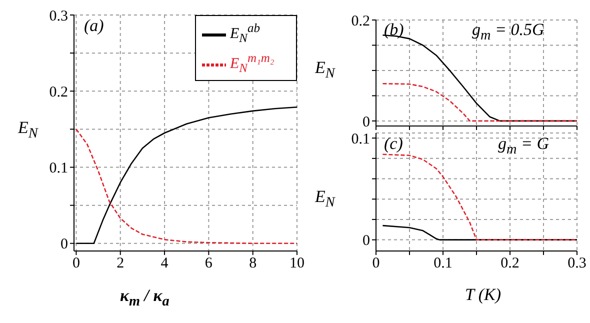 This screenshot has height=323, width=590. What do you see at coordinates (208, 264) in the screenshot?
I see `x-tick-label: 6` at bounding box center [208, 264].